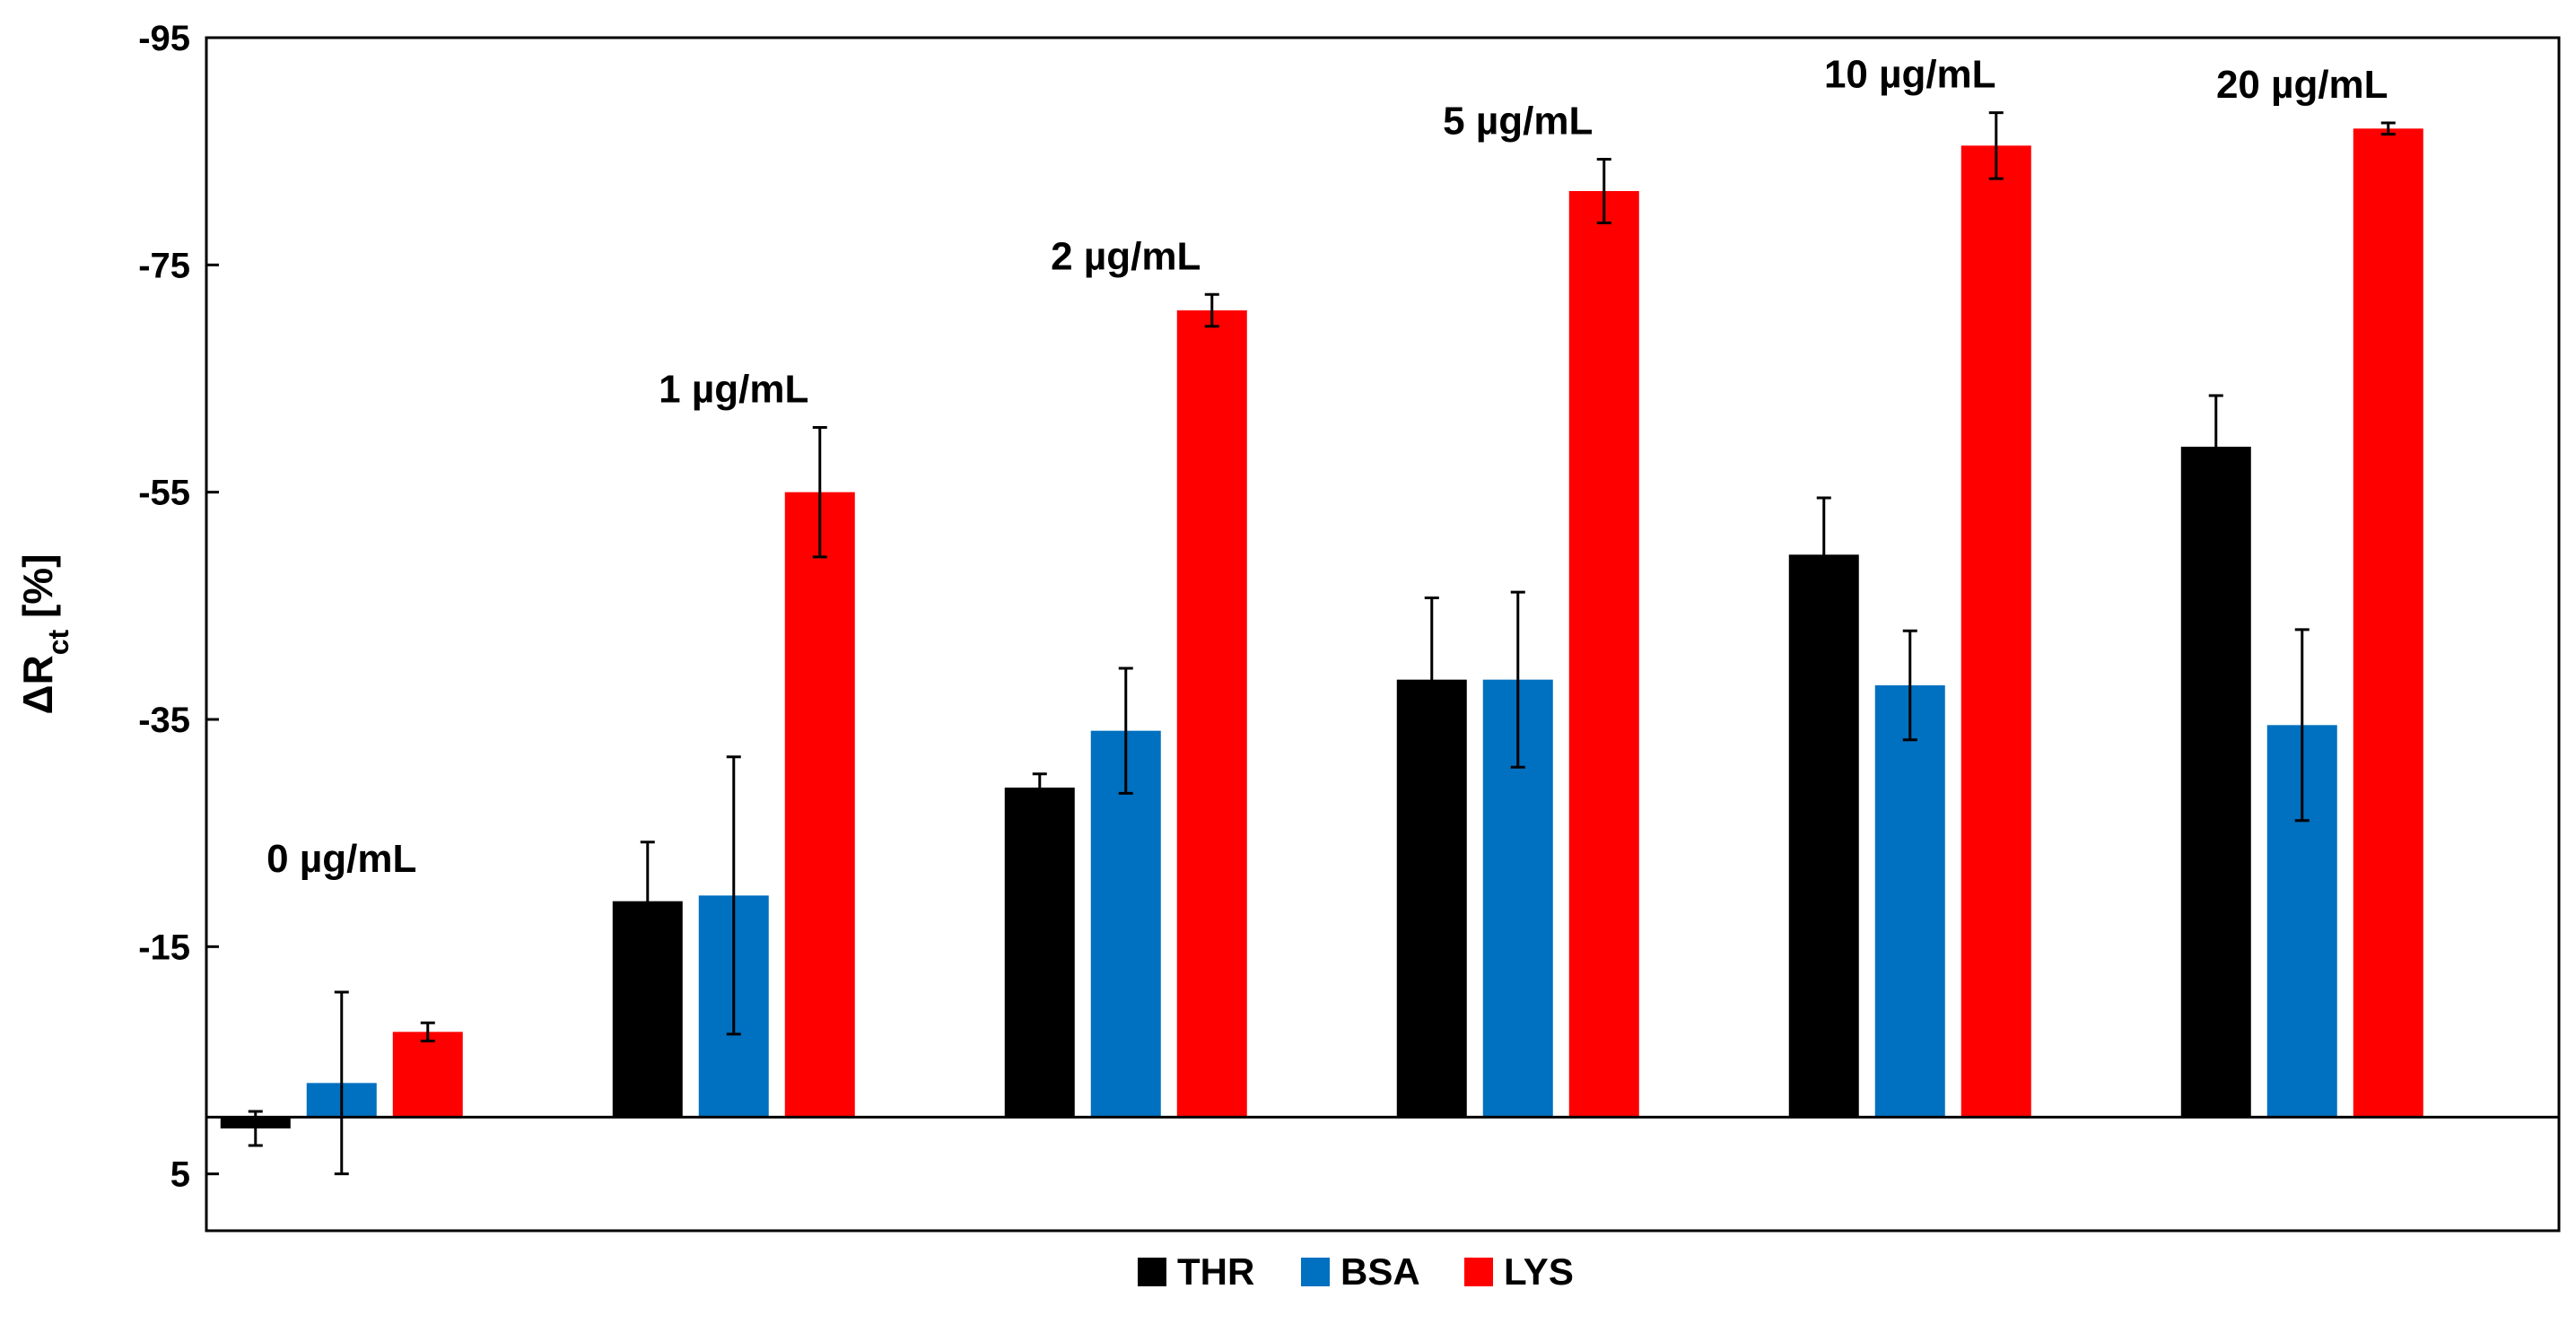 This screenshot has height=1324, width=2576. What do you see at coordinates (1152, 1272) in the screenshot?
I see `legend-swatch-thr` at bounding box center [1152, 1272].